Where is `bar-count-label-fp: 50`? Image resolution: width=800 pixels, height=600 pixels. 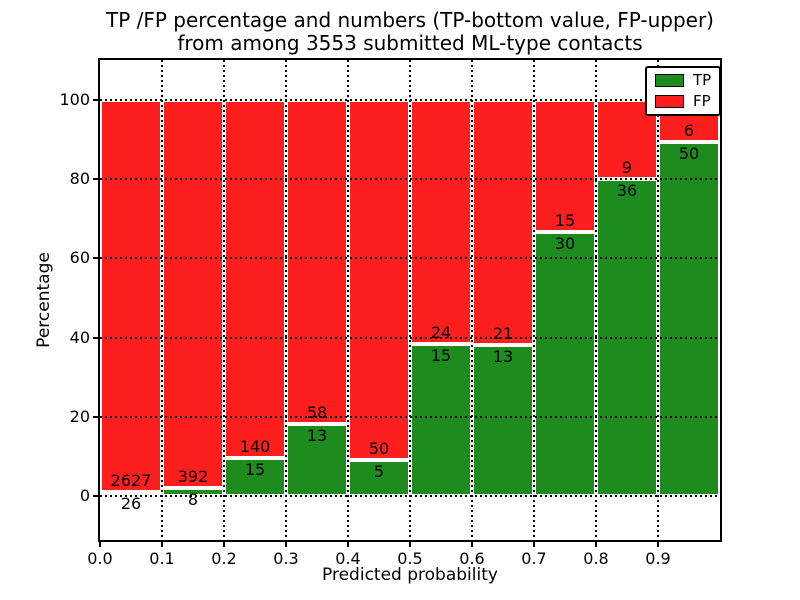 bar-count-label-fp: 50 is located at coordinates (379, 449).